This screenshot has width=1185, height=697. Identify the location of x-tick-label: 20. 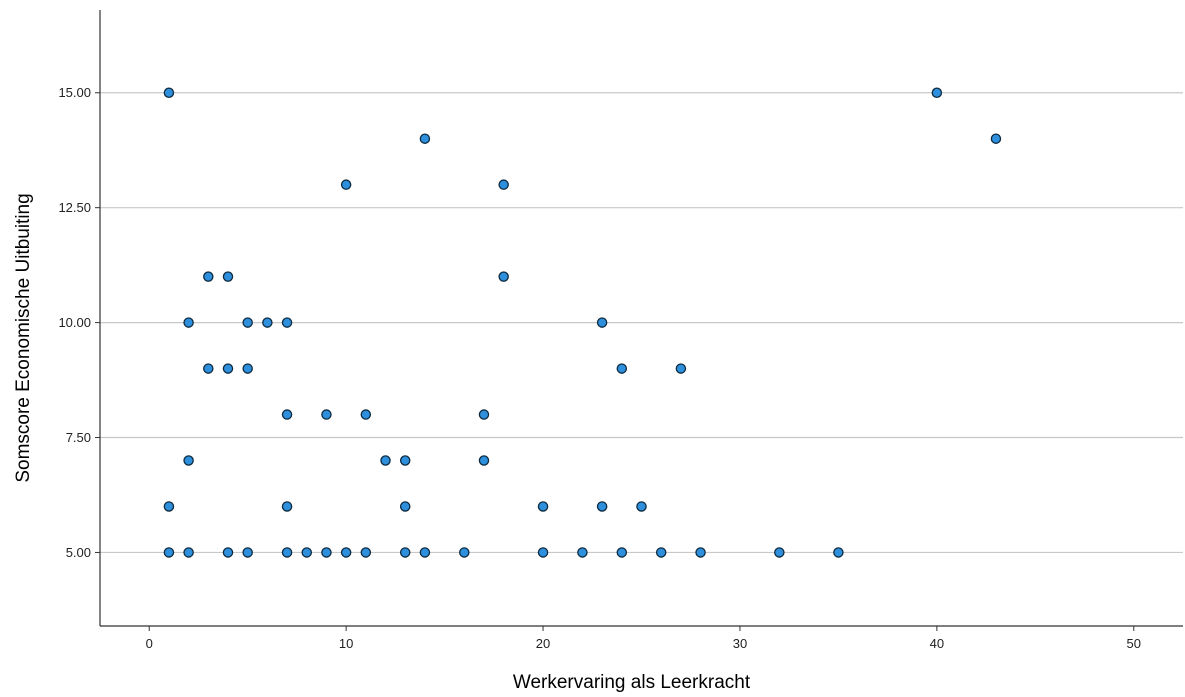
(543, 643).